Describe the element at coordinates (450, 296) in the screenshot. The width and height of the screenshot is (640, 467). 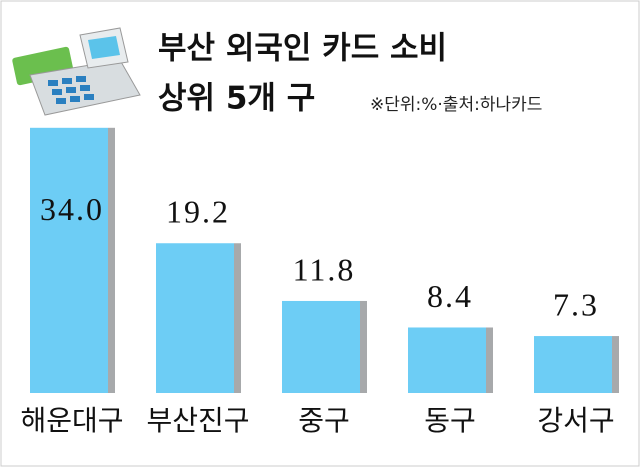
I see `value-label: 8.4` at that location.